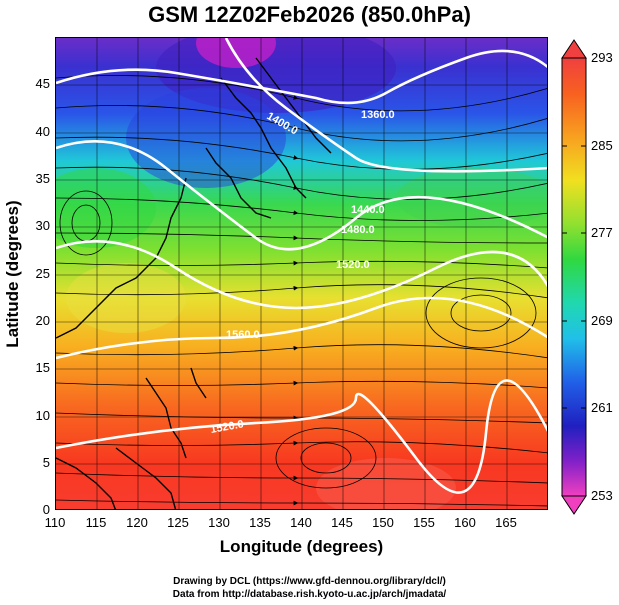  Describe the element at coordinates (465, 522) in the screenshot. I see `x-tick-label: 160` at that location.